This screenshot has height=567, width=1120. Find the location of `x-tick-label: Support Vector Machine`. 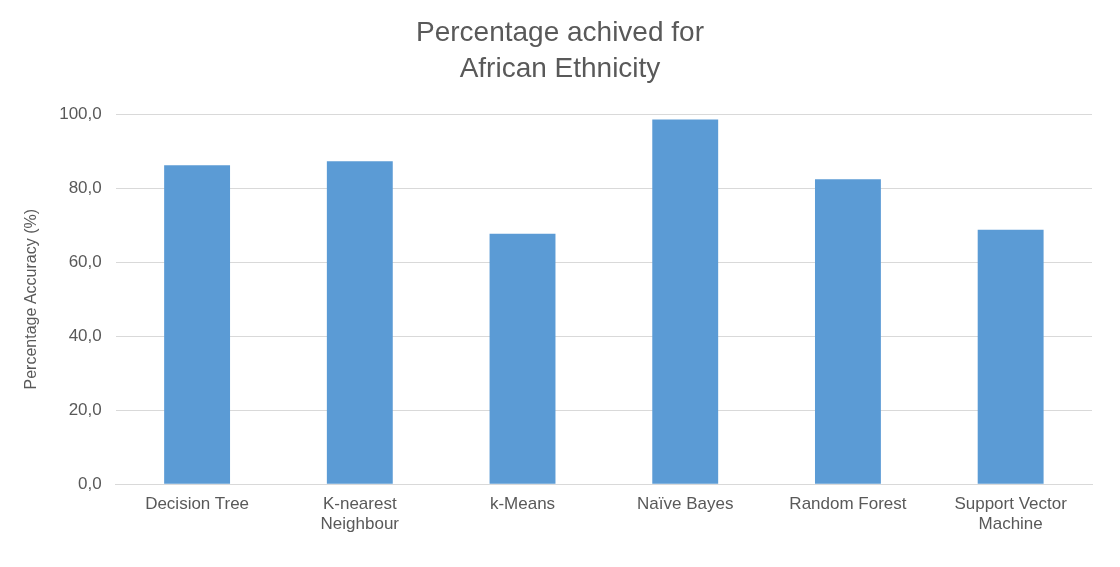

x-tick-label: Support Vector Machine is located at coordinates (1011, 514).